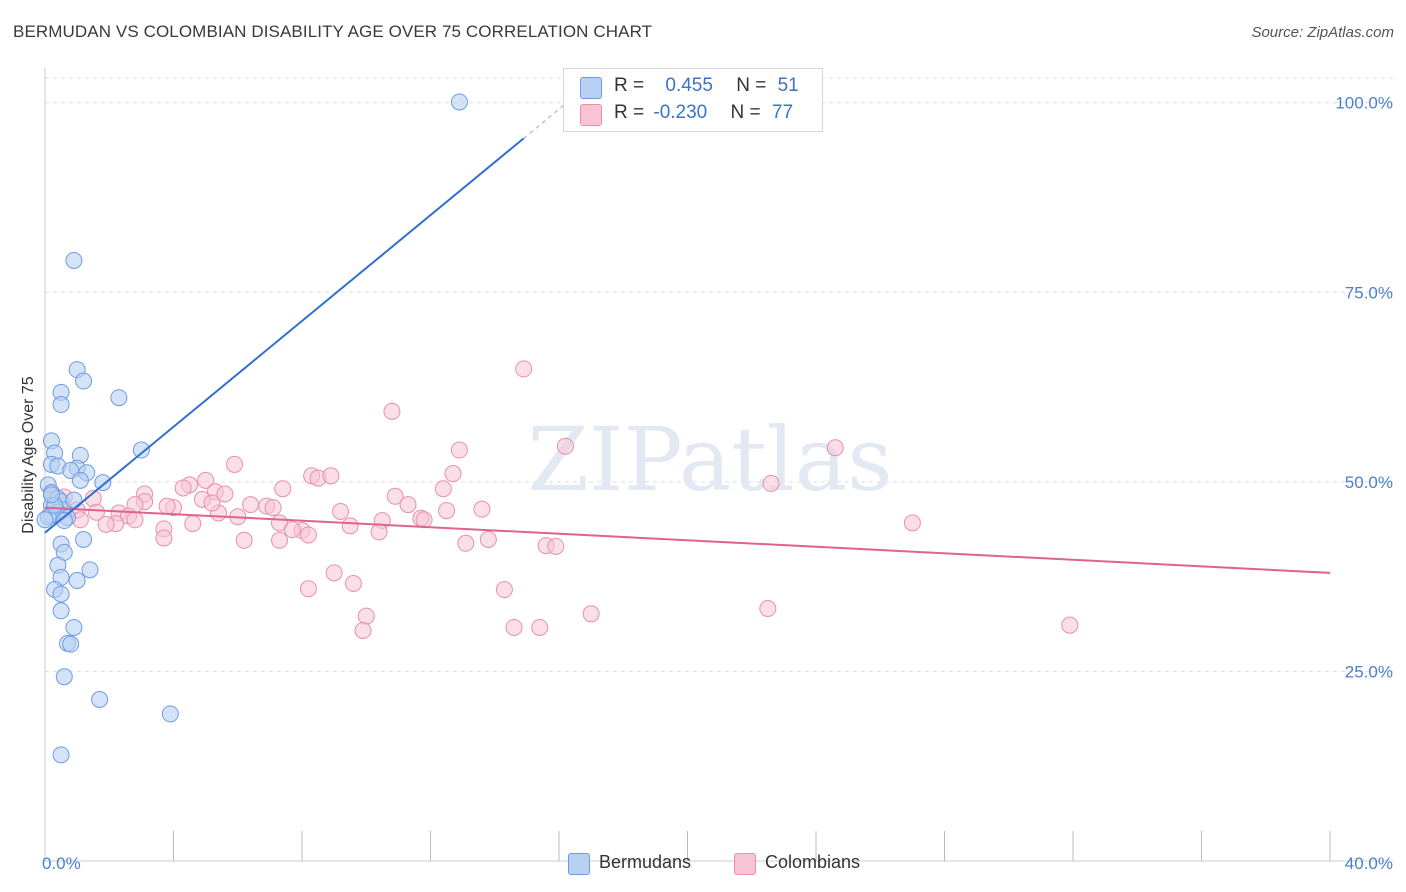 This screenshot has width=1406, height=892. Describe the element at coordinates (61, 863) in the screenshot. I see `x-tick-label: 0.0%` at that location.